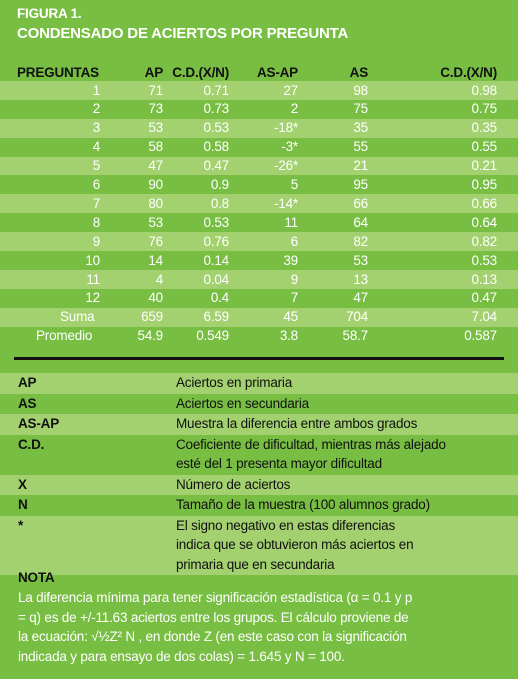  Describe the element at coordinates (212, 336) in the screenshot. I see `table-cell: 0.549` at that location.